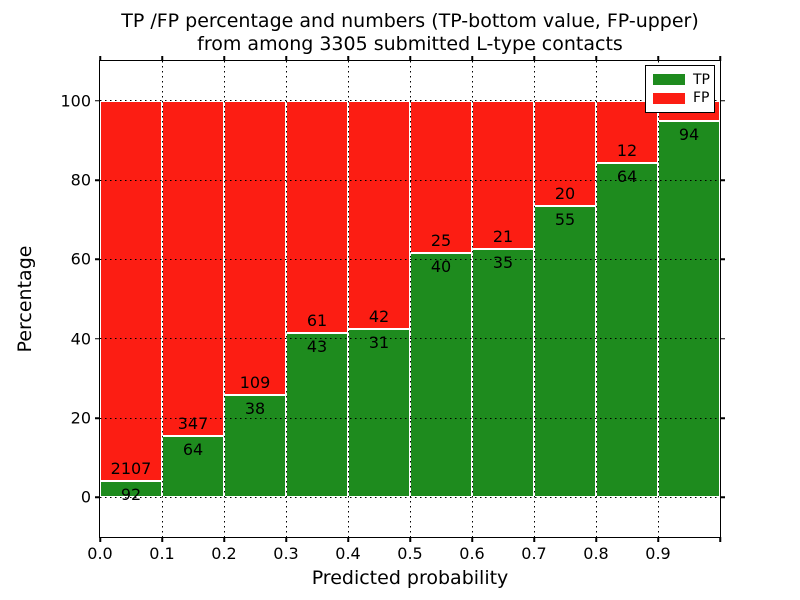 The width and height of the screenshot is (800, 600). I want to click on x-tick-label: 0.5, so click(410, 553).